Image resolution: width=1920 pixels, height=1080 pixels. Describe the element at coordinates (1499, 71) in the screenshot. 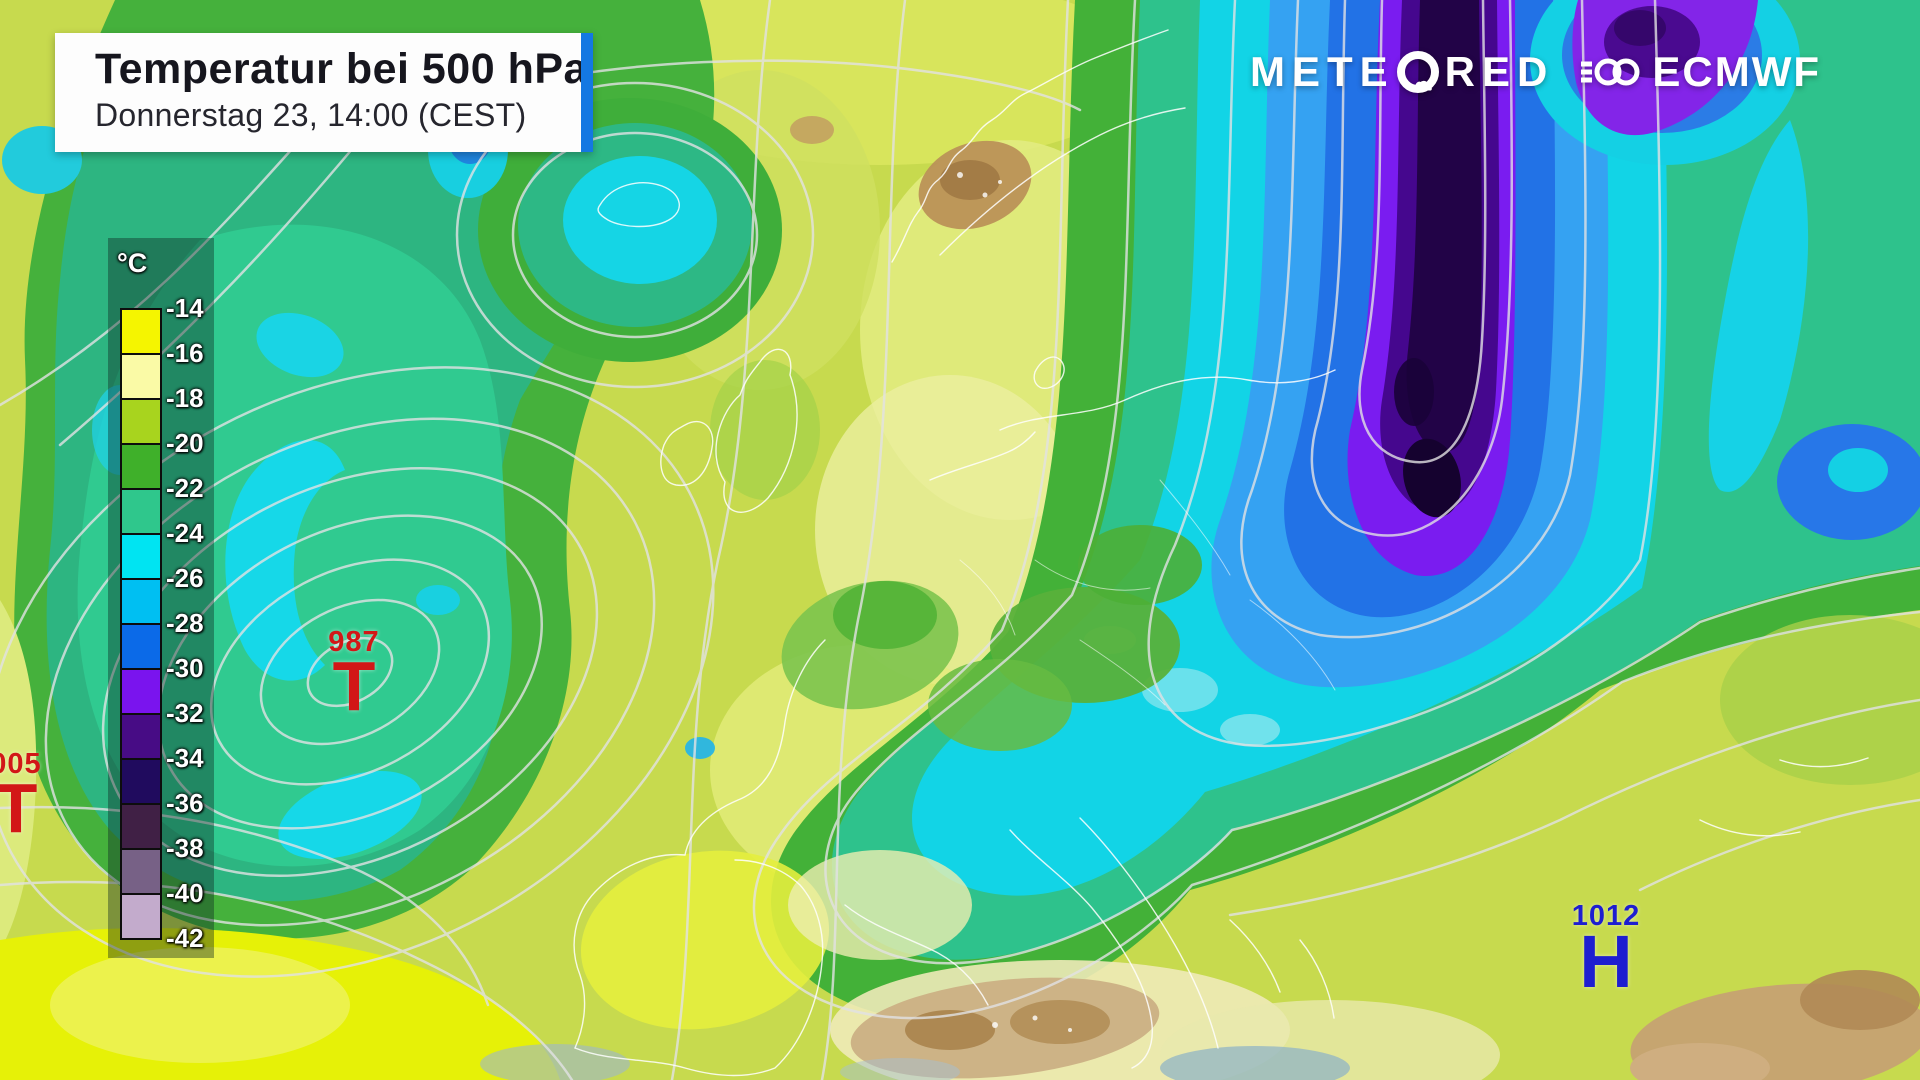

I see `meteored-text-post: RED` at that location.